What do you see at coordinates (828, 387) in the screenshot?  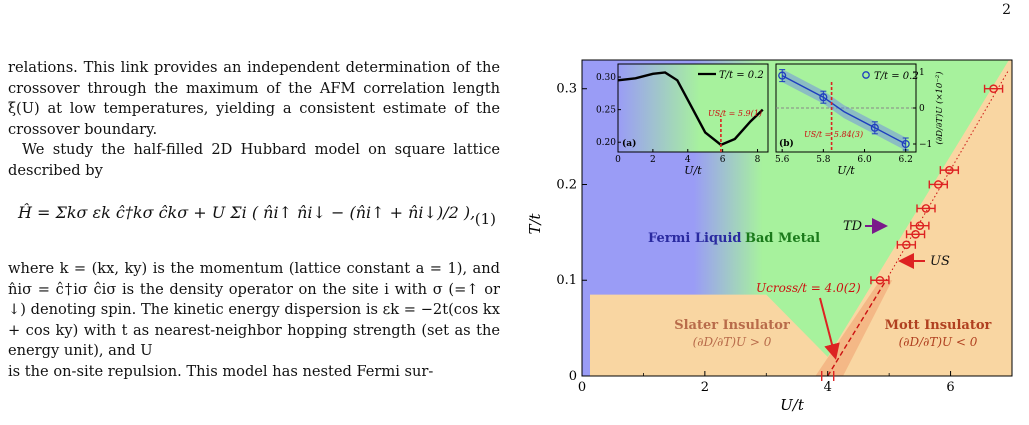 I see `x-tick-label: 4` at bounding box center [828, 387].